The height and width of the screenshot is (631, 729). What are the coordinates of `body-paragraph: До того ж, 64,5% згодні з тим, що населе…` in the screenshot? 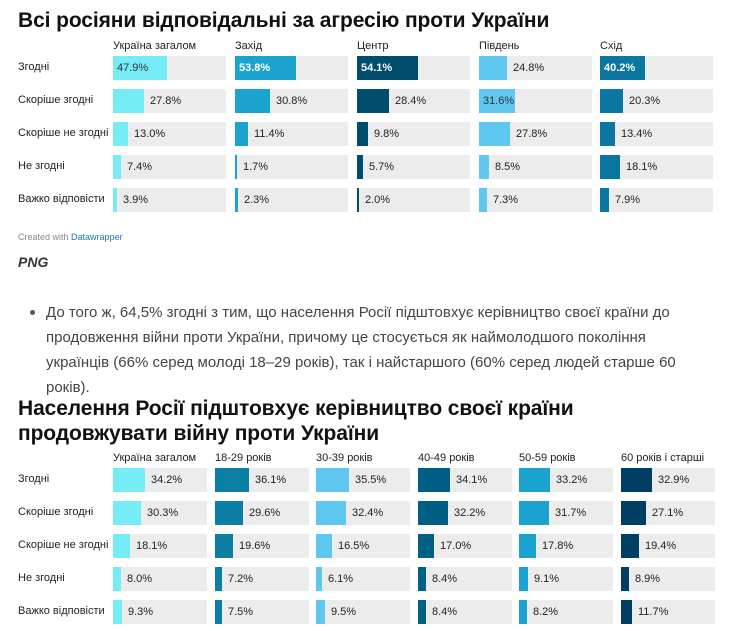 It's located at (361, 350).